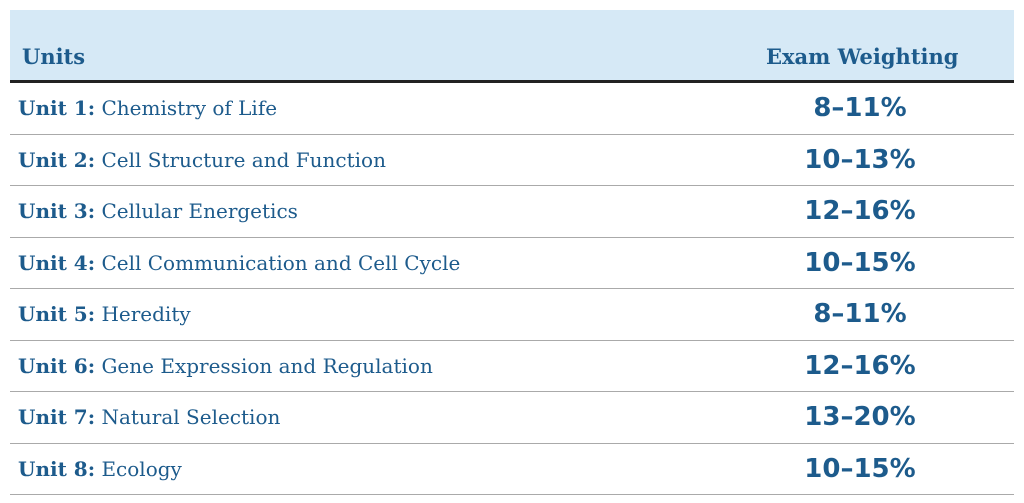  What do you see at coordinates (862, 56) in the screenshot?
I see `header-cell: Exam Weighting` at bounding box center [862, 56].